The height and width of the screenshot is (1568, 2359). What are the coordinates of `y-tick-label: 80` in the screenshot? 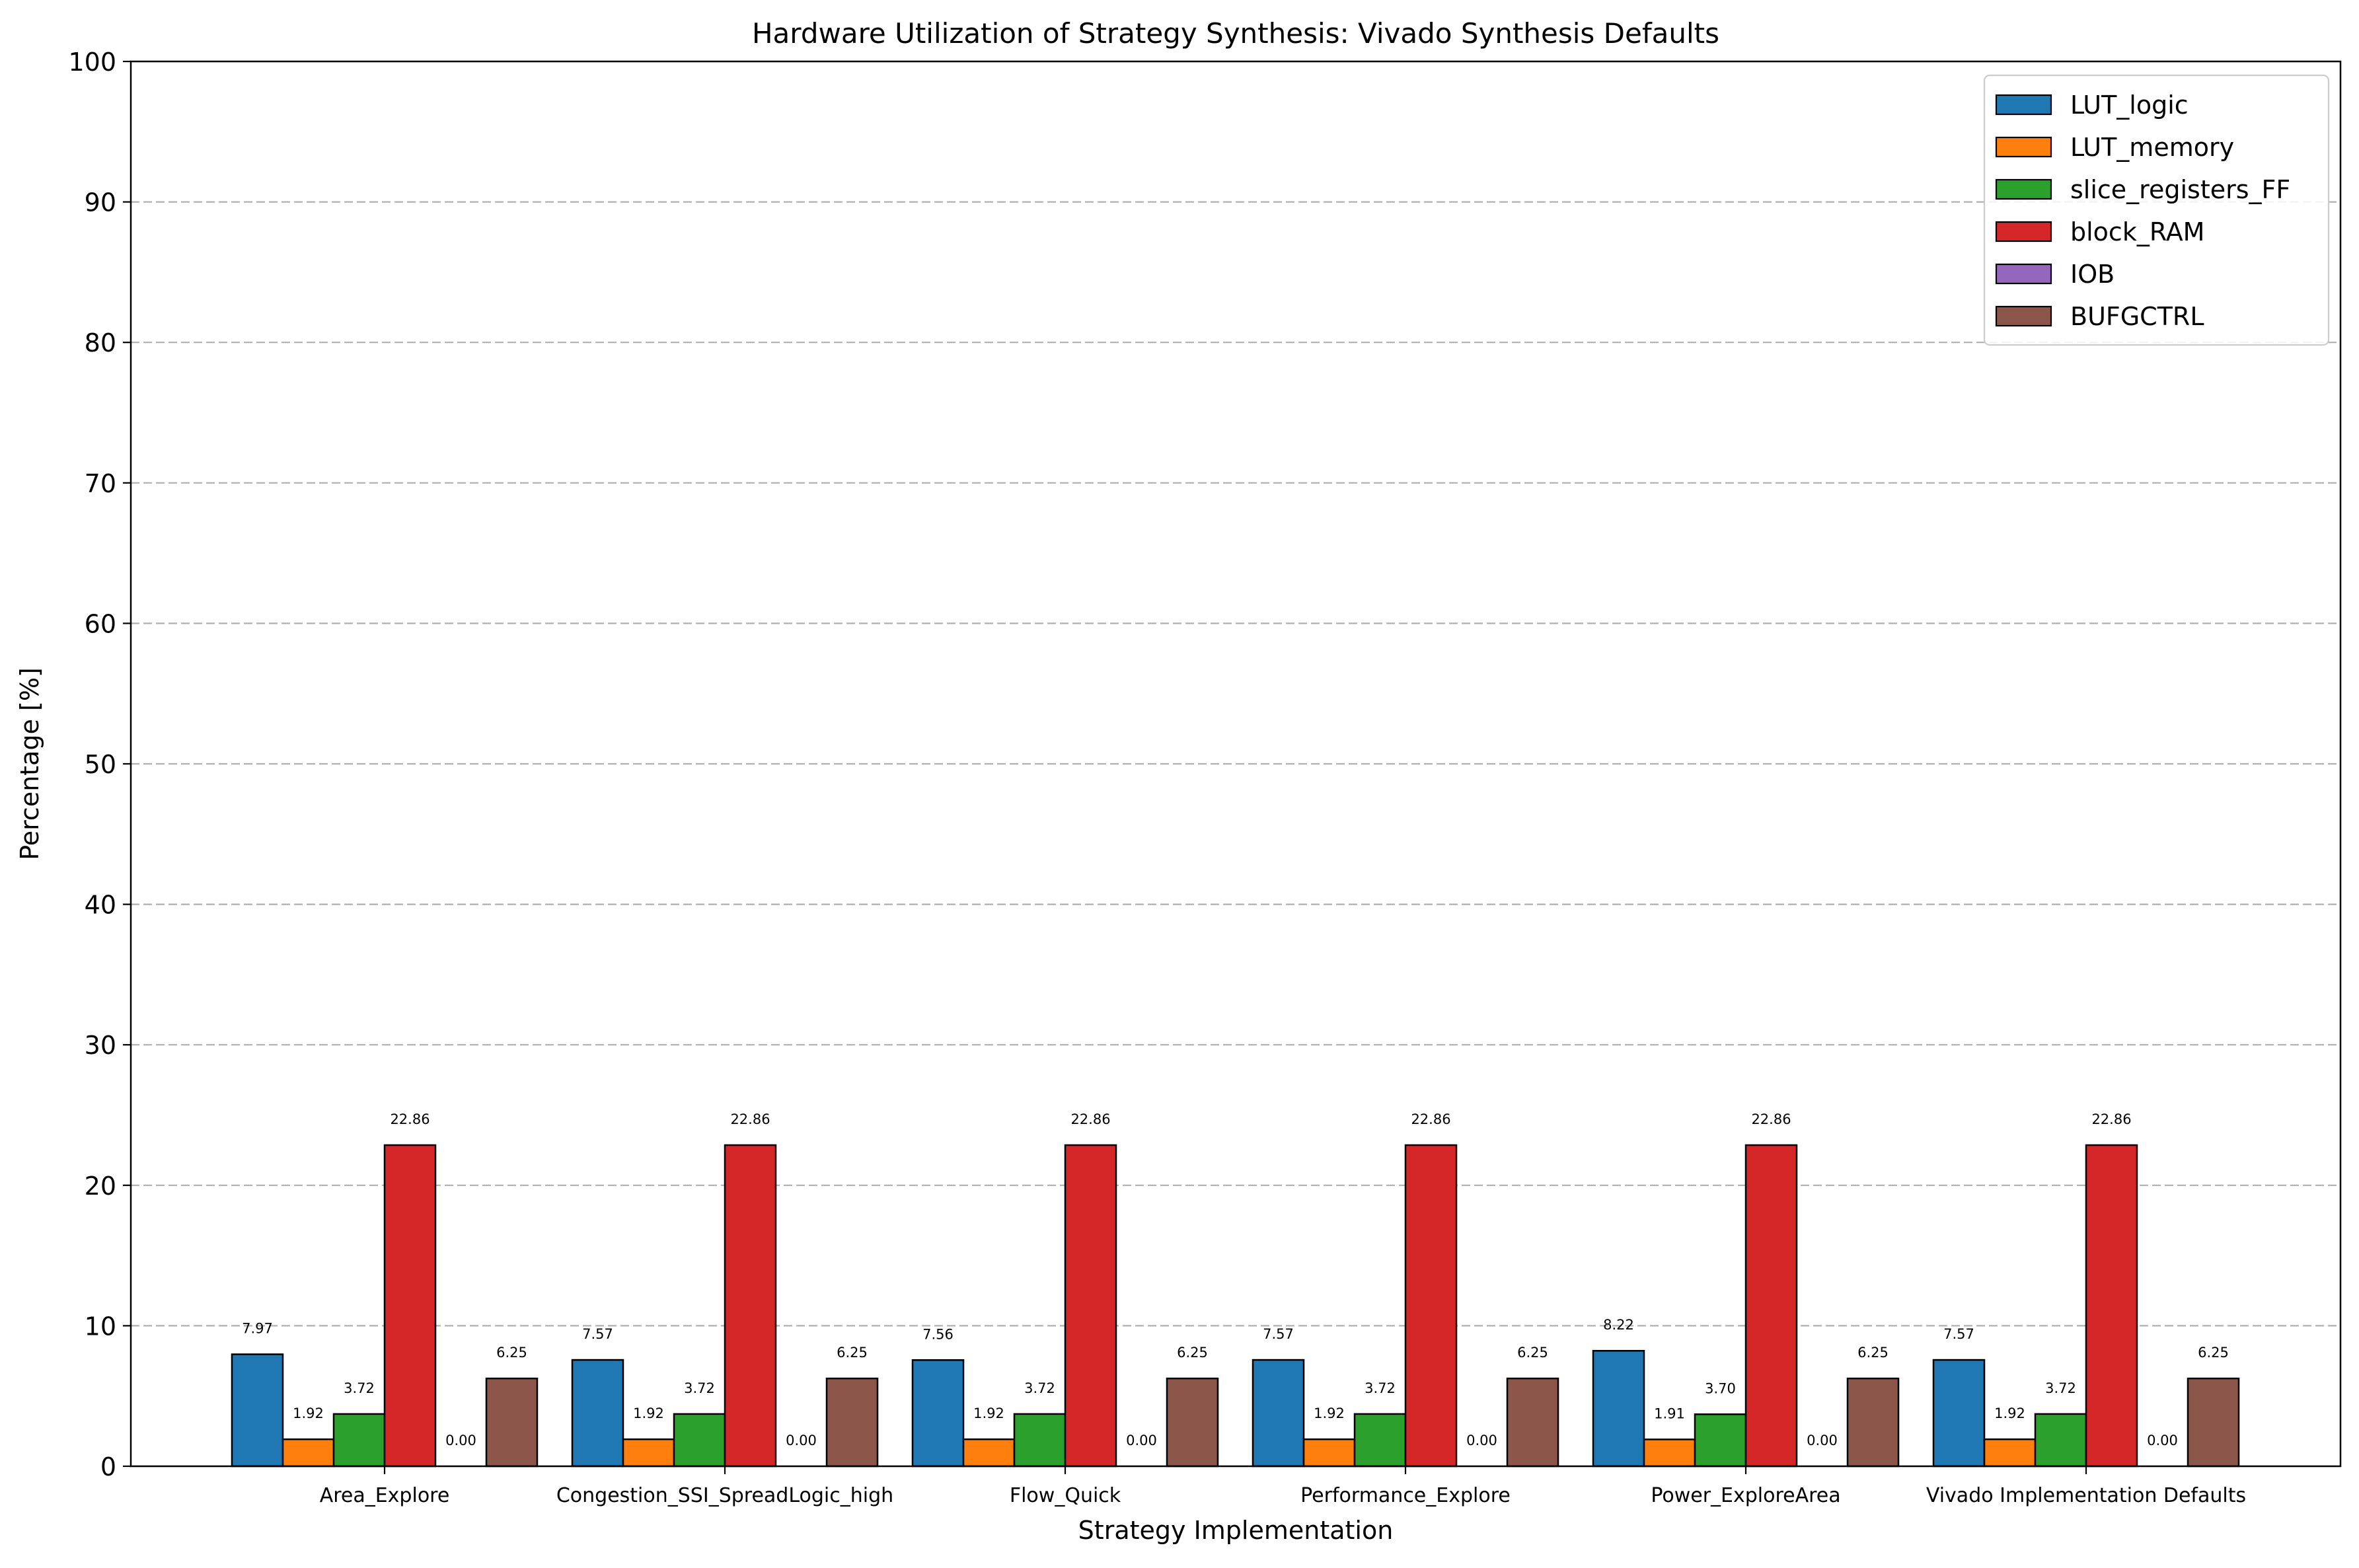 It's located at (100, 342).